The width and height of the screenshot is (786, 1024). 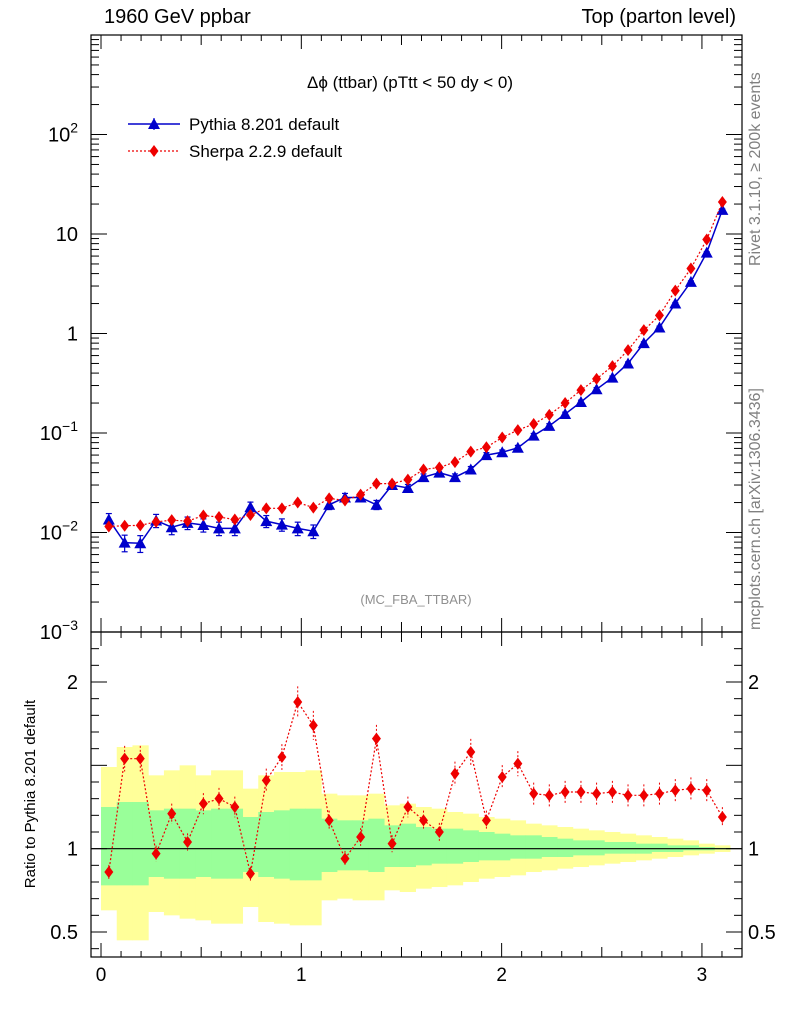 I want to click on ratio-y-axis-label: Ratio to Pythia 8.201 default, so click(x=30, y=793).